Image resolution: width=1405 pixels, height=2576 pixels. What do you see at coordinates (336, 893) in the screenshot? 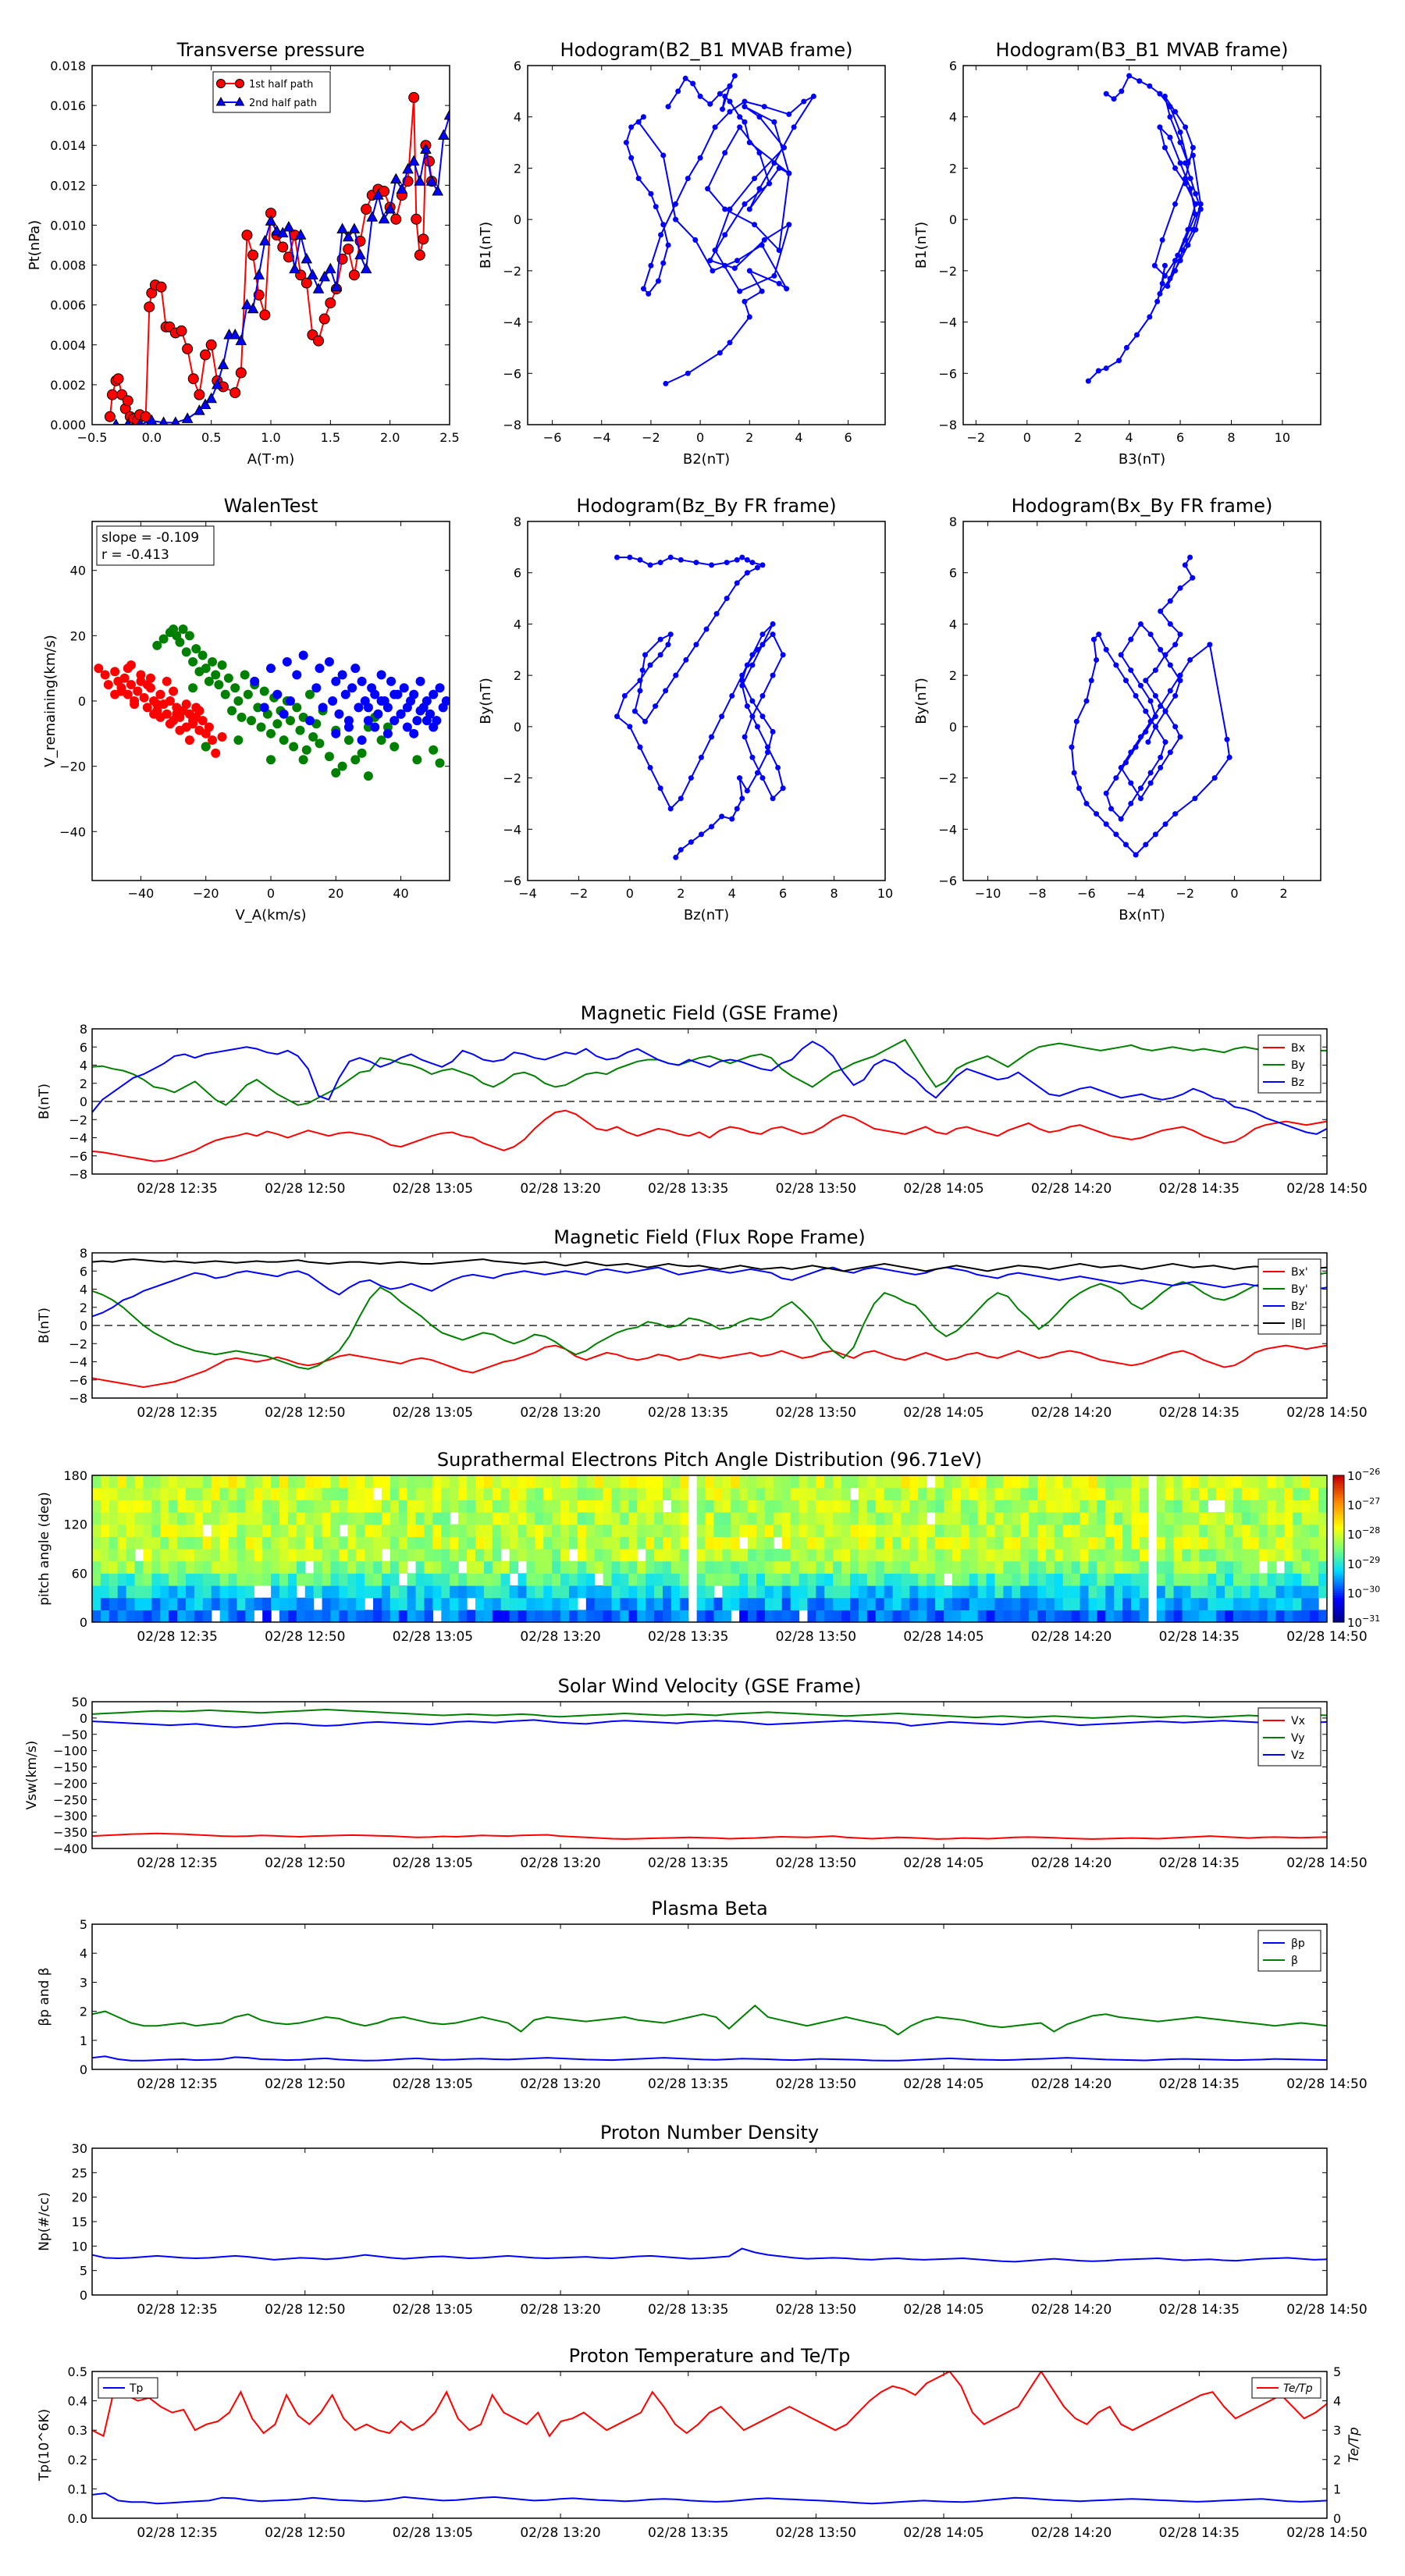
I see `x-tick-label: 20` at bounding box center [336, 893].